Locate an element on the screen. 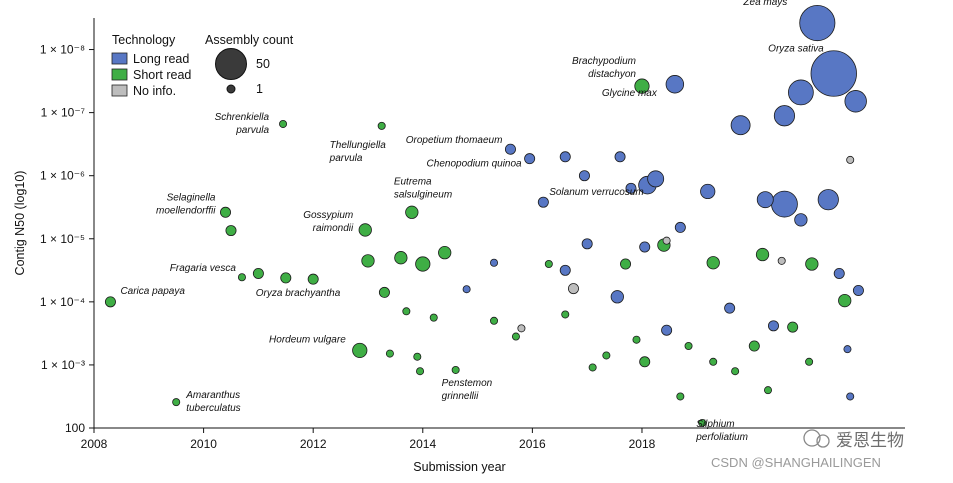 The height and width of the screenshot is (483, 953). annotation-line: grinnellii is located at coordinates (460, 396).